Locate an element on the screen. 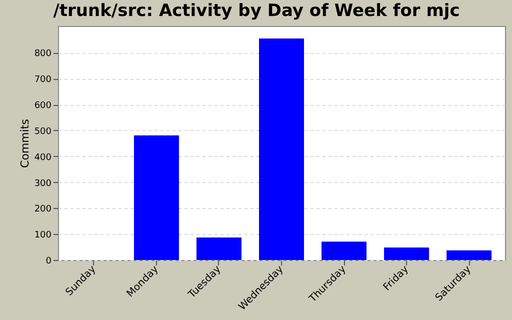 This screenshot has height=320, width=512. y-tick-label: 100 is located at coordinates (43, 235).